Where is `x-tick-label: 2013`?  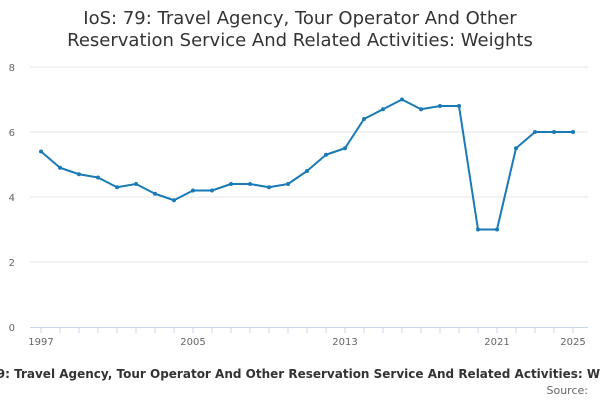 x-tick-label: 2013 is located at coordinates (344, 342).